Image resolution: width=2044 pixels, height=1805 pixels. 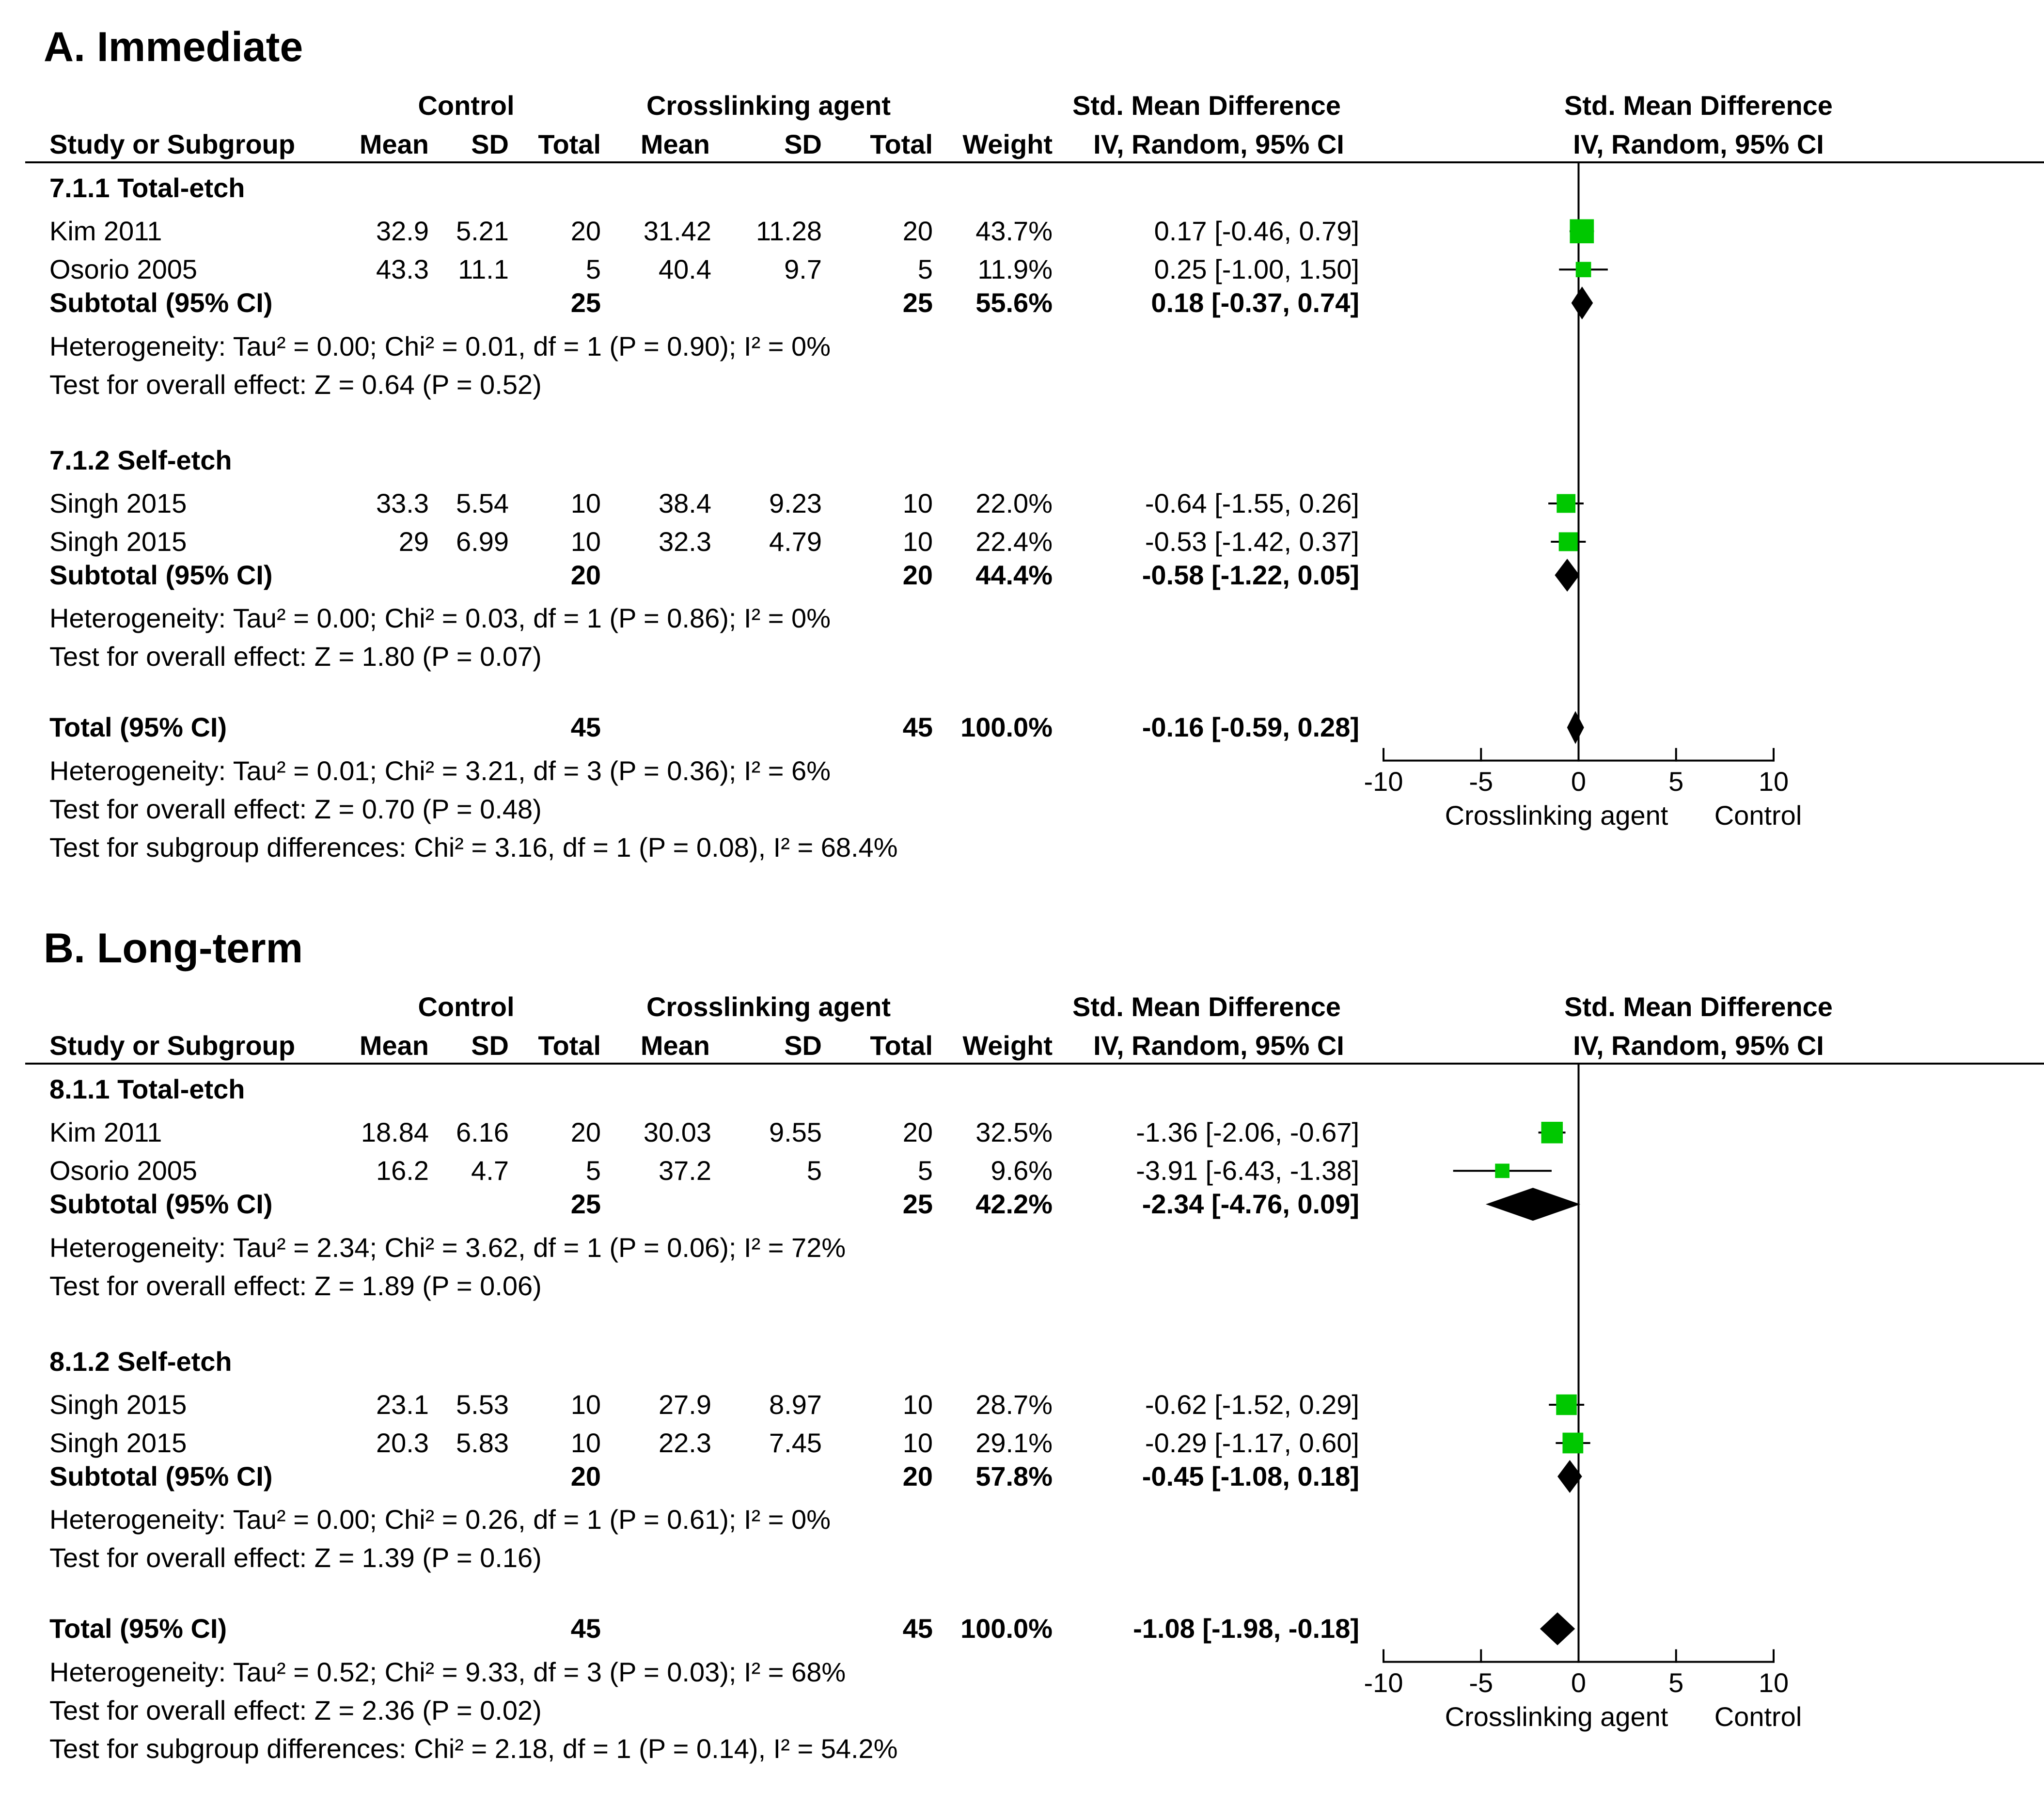 I want to click on subgroup-label: 7.1.2 Self-etch, so click(x=140, y=459).